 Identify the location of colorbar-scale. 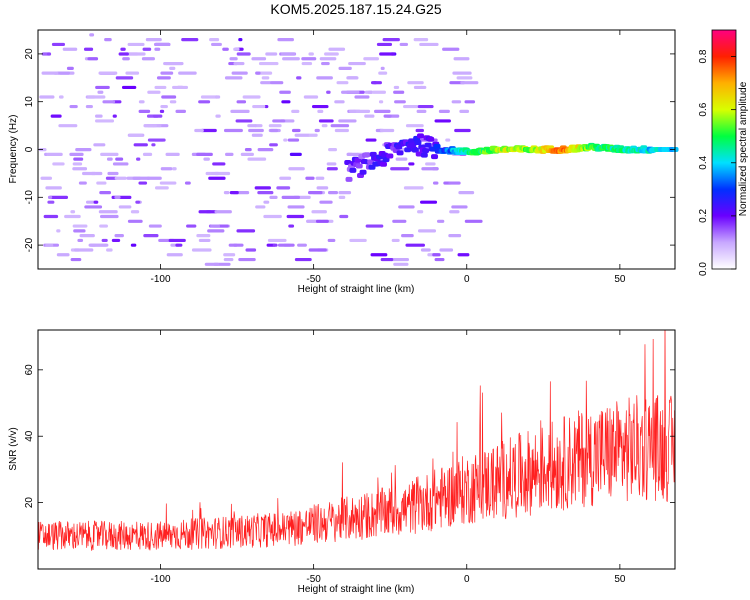
(724, 149).